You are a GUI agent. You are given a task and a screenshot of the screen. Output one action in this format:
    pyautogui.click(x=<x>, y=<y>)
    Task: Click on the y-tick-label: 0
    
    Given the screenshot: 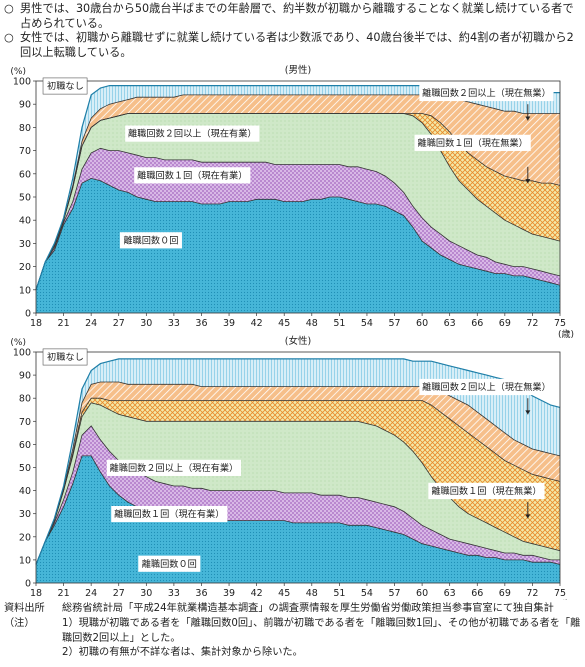 What is the action you would take?
    pyautogui.click(x=28, y=314)
    